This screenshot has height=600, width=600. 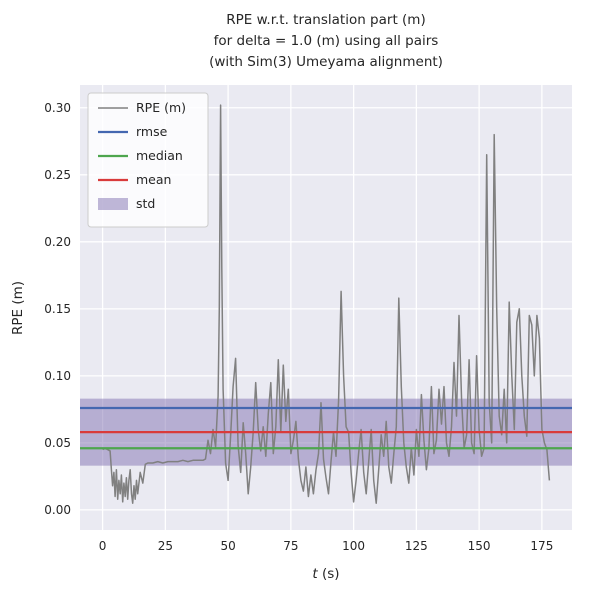 I want to click on x-tick-label: 0, so click(x=103, y=546).